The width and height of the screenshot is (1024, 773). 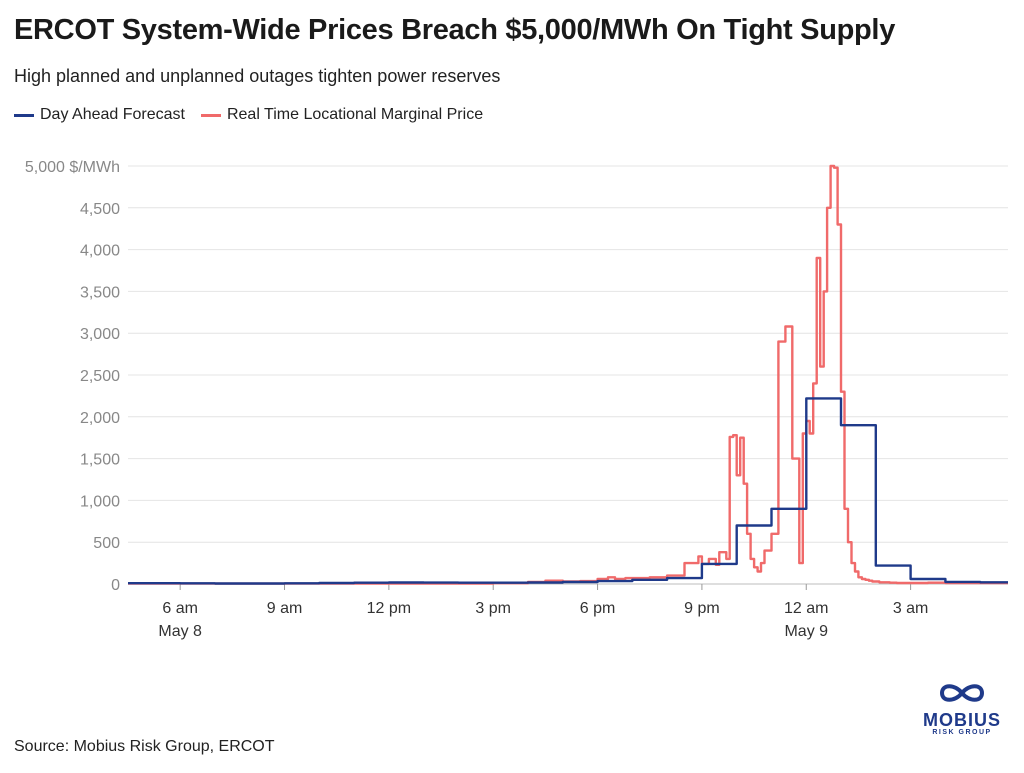 I want to click on legend-swatch-real-time, so click(x=210, y=115).